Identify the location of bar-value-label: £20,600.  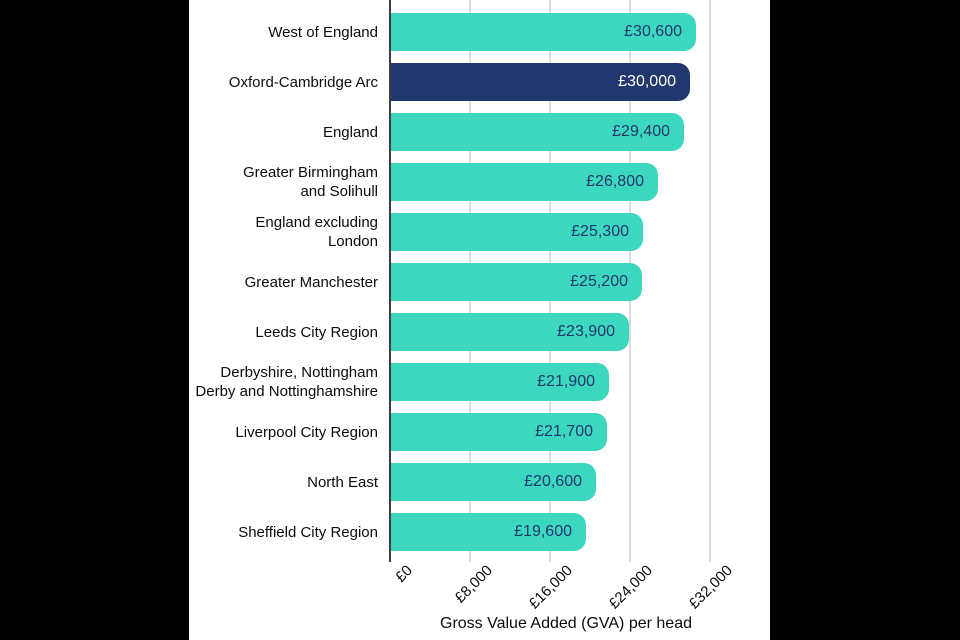
(553, 481).